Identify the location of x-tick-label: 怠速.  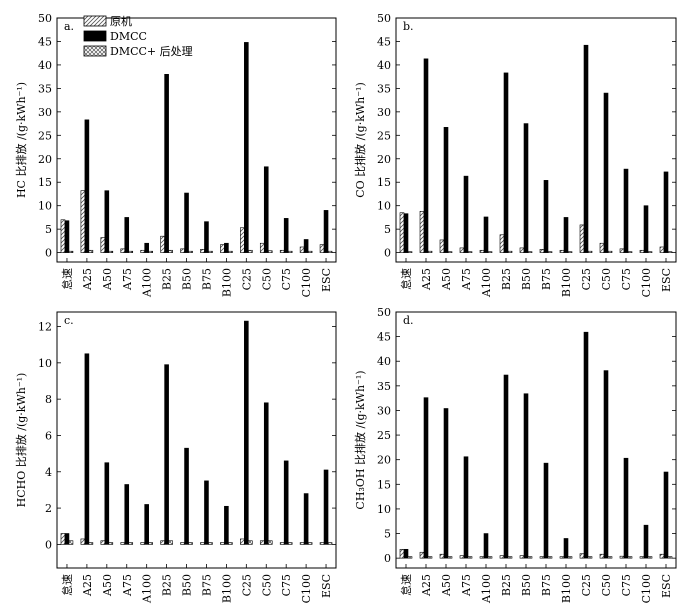
(406, 585).